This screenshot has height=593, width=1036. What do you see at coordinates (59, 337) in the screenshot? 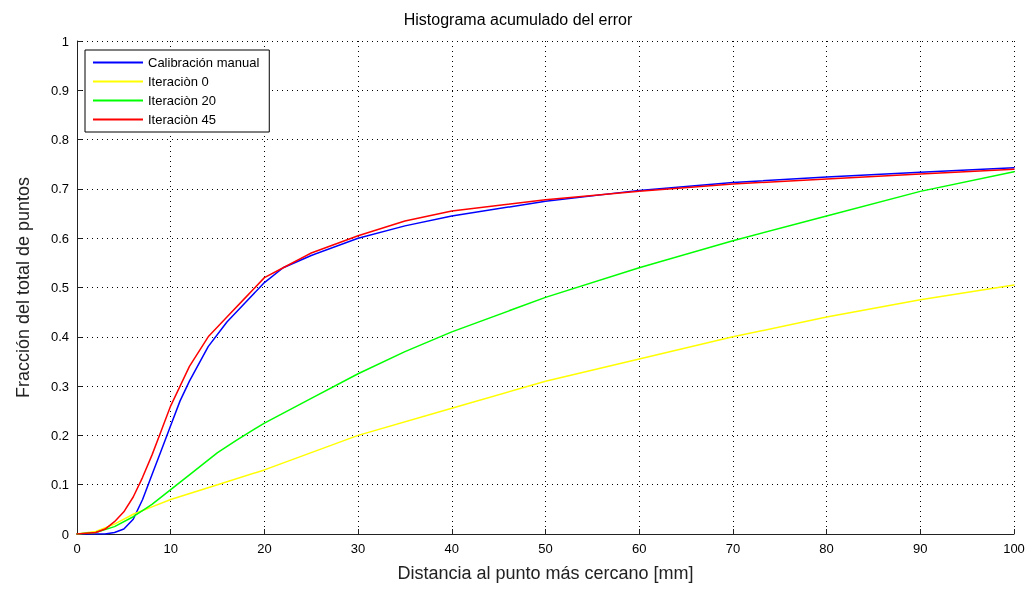
I see `y-tick-label: 0.4` at bounding box center [59, 337].